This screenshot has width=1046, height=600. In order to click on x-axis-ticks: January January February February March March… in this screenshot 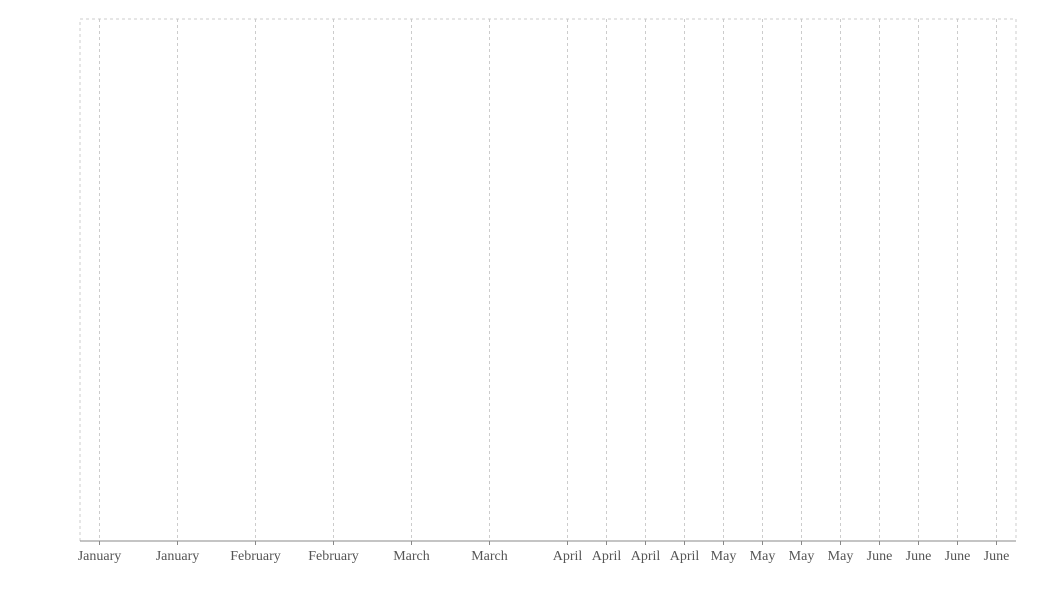, I will do `click(544, 552)`.